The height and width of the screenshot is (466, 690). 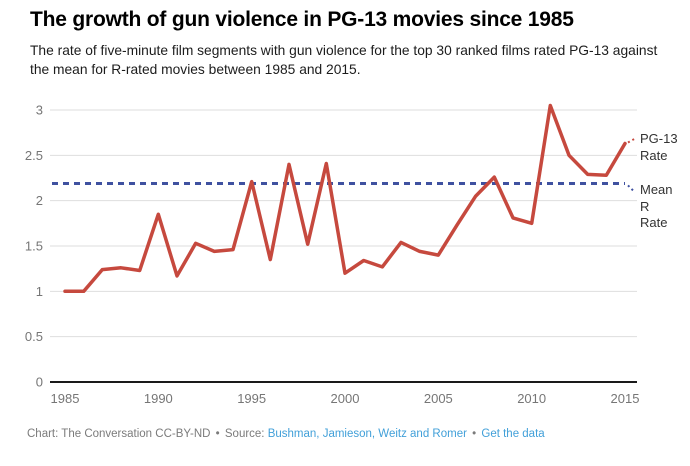 What do you see at coordinates (631, 165) in the screenshot?
I see `label-connectors` at bounding box center [631, 165].